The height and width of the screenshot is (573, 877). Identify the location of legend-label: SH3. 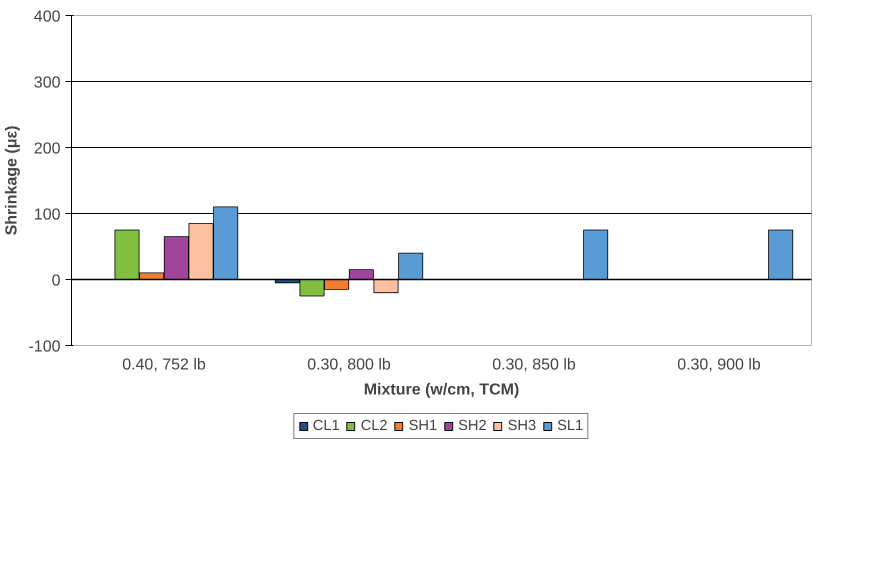
(522, 426).